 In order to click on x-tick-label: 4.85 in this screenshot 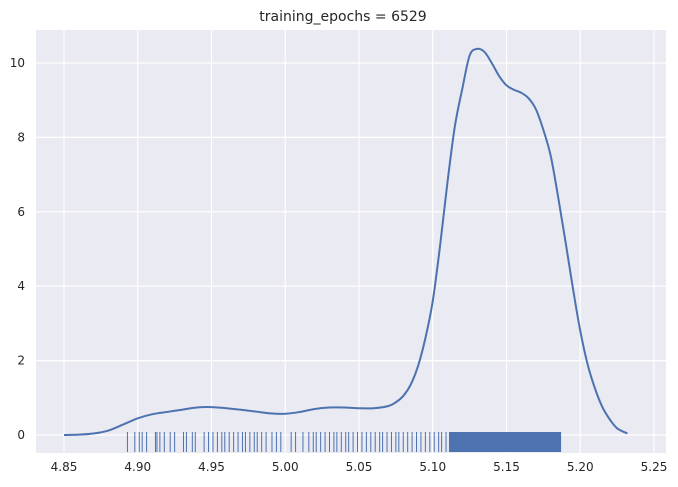, I will do `click(64, 467)`.